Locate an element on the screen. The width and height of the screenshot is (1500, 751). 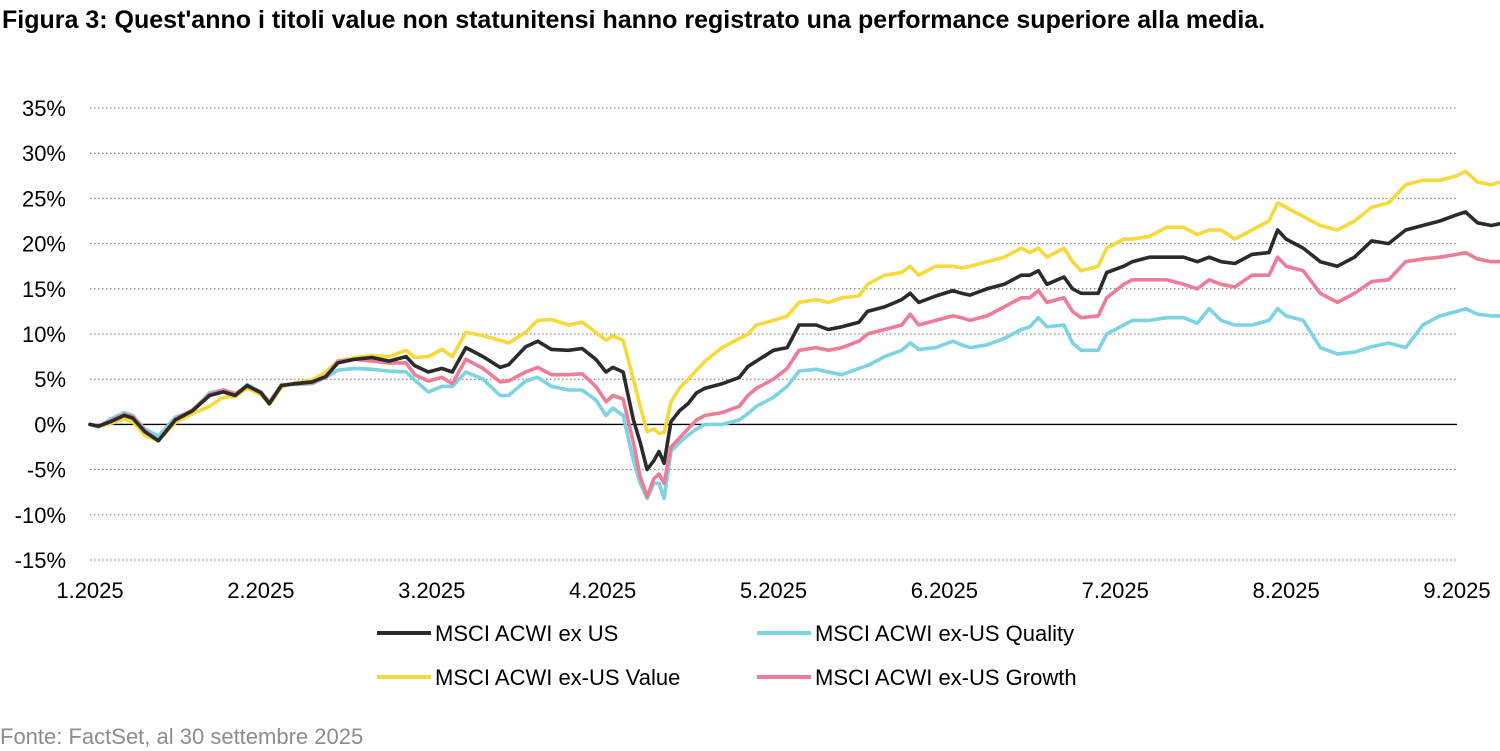
legend-label: MSCI ACWI ex-US Growth is located at coordinates (946, 677).